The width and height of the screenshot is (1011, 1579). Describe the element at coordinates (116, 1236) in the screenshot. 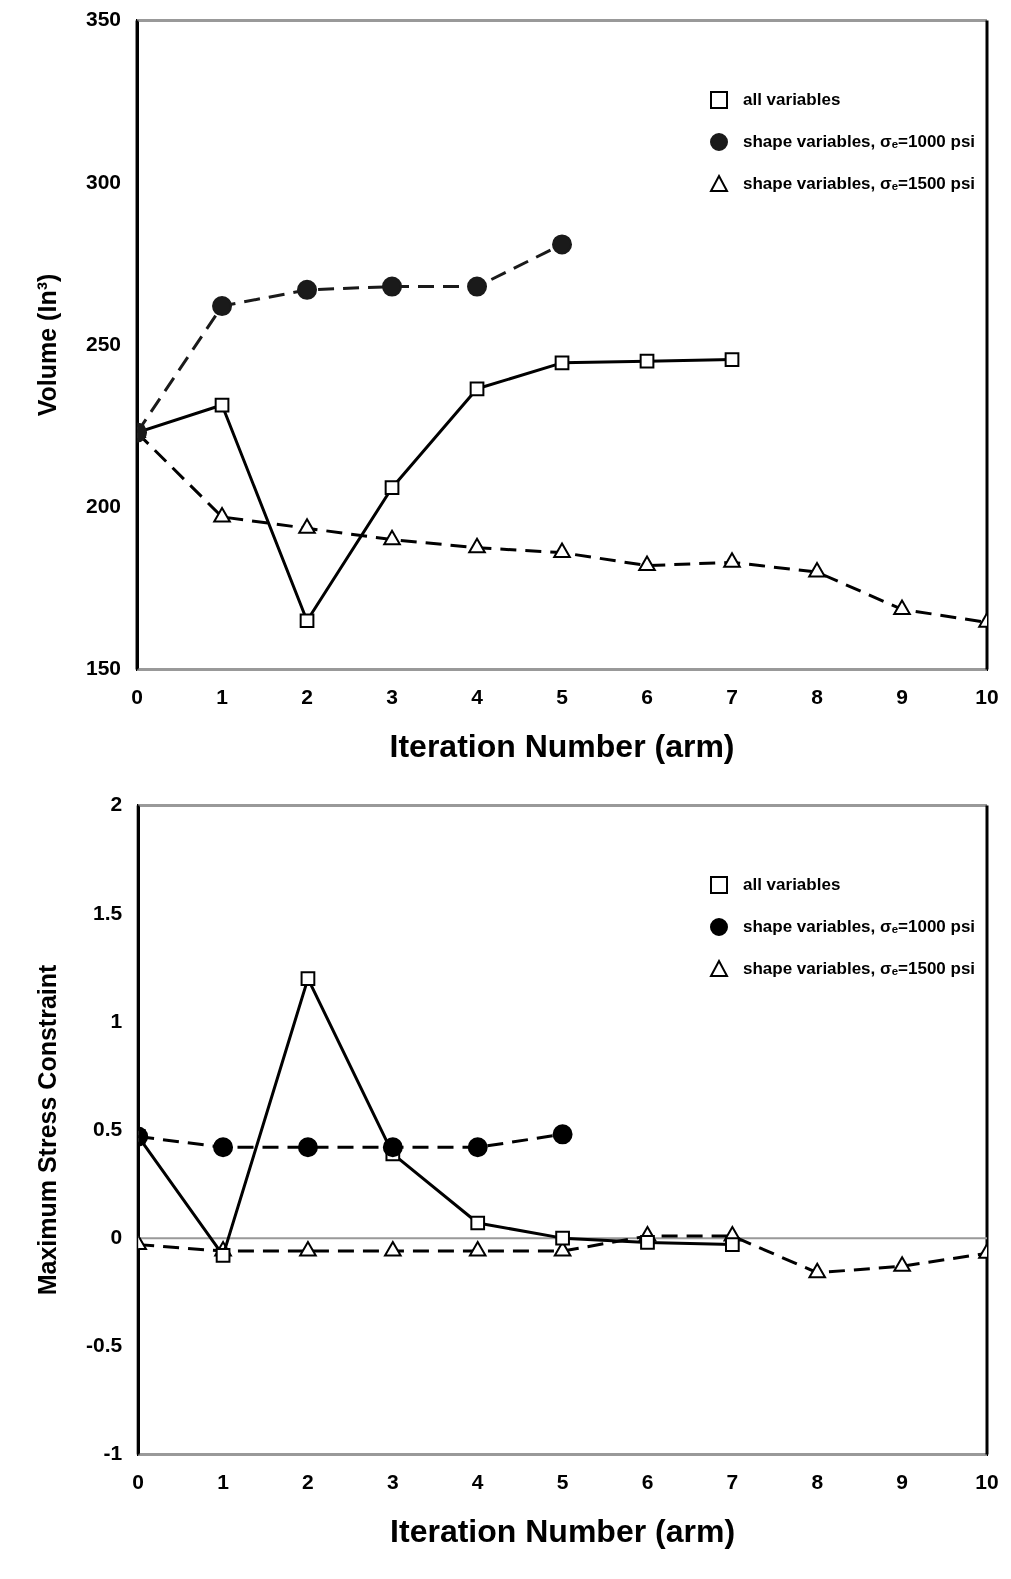

I see `y-tick-label: 0` at that location.